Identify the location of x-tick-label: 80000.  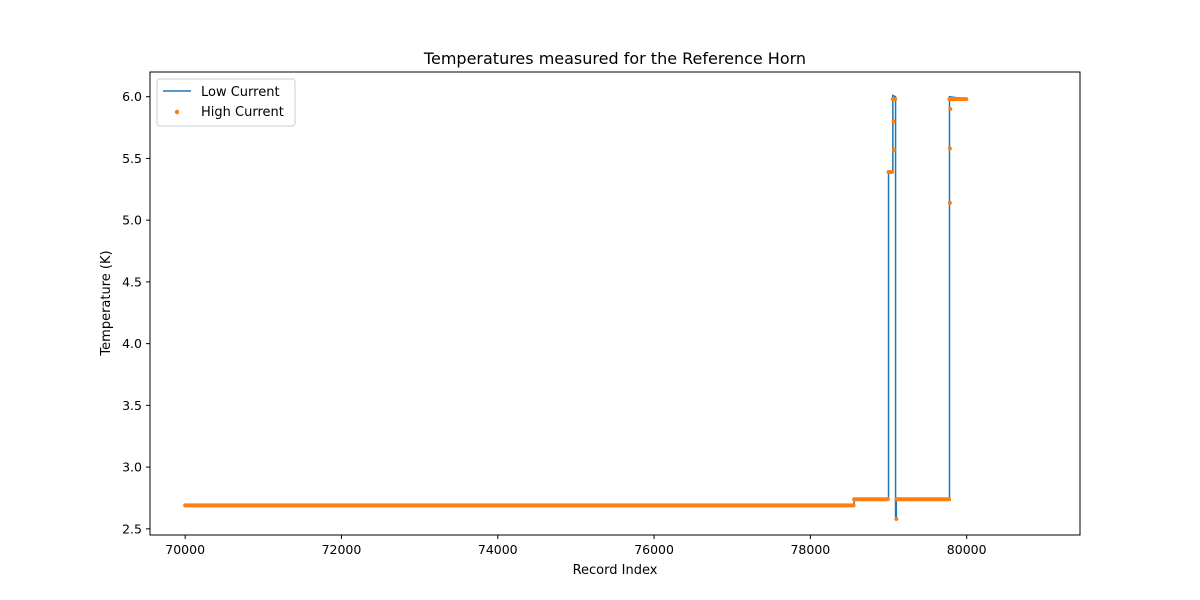
(967, 549).